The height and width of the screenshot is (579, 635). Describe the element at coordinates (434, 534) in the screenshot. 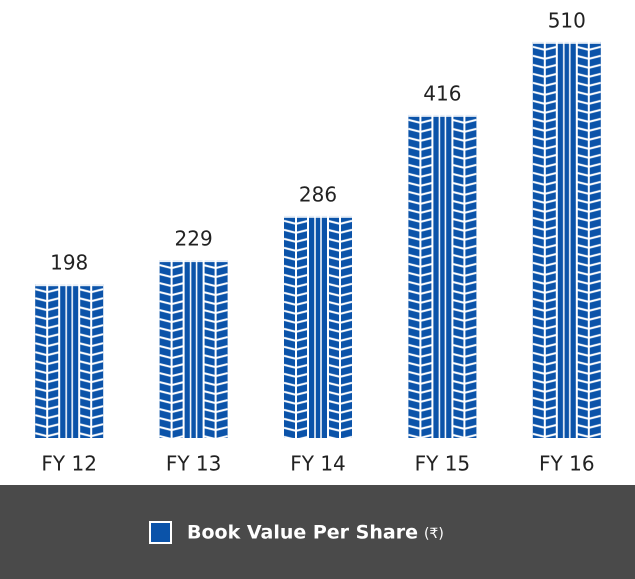

I see `legend-unit: (₹)` at that location.